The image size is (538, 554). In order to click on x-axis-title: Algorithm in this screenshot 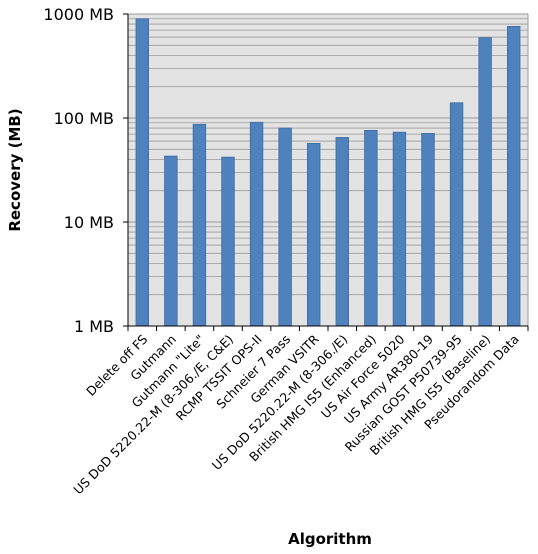, I will do `click(330, 539)`.